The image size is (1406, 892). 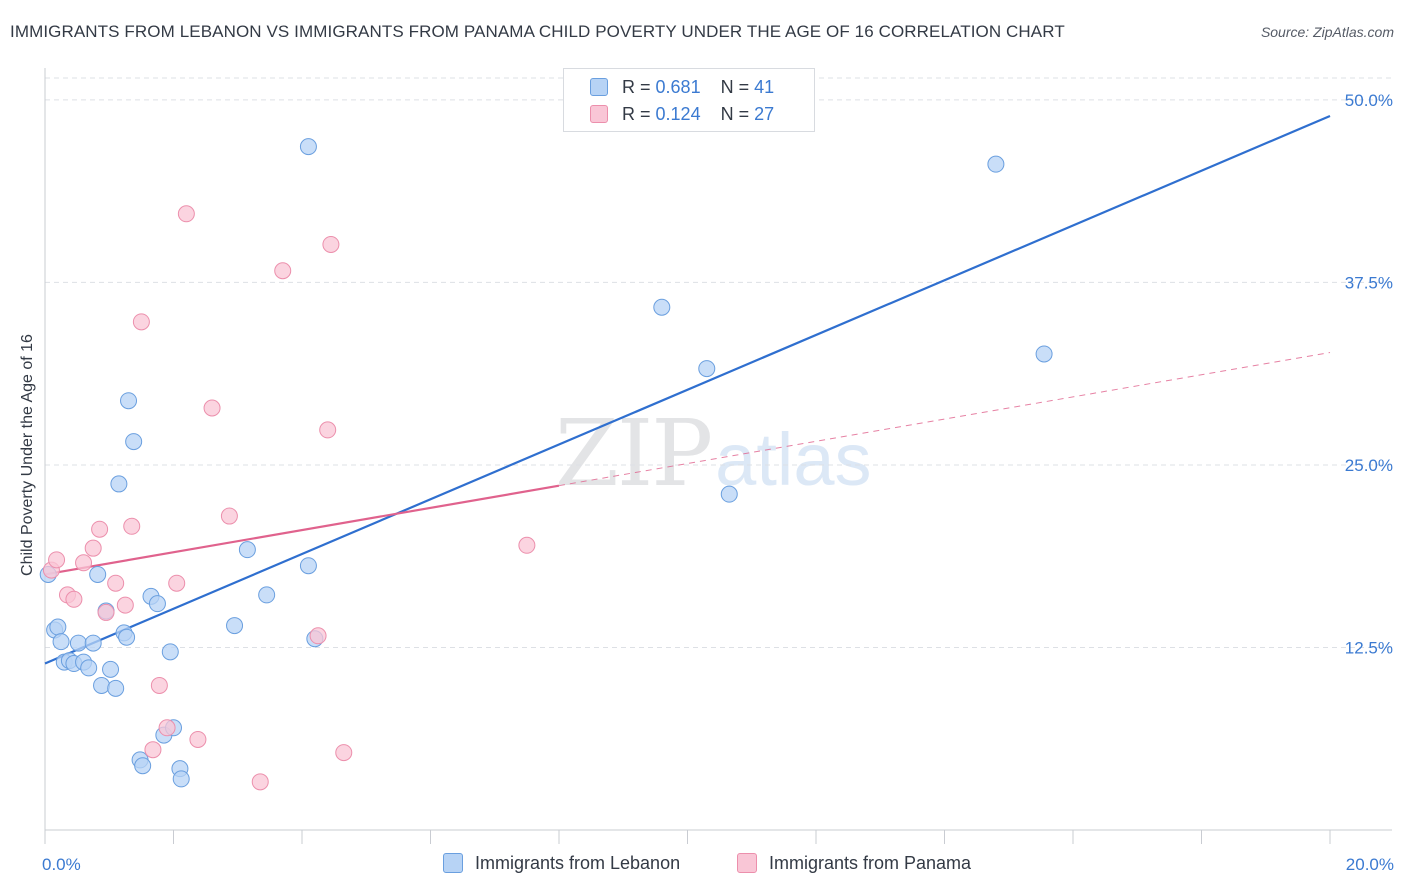 I want to click on x-tick-label: 0.0%, so click(x=61, y=864).